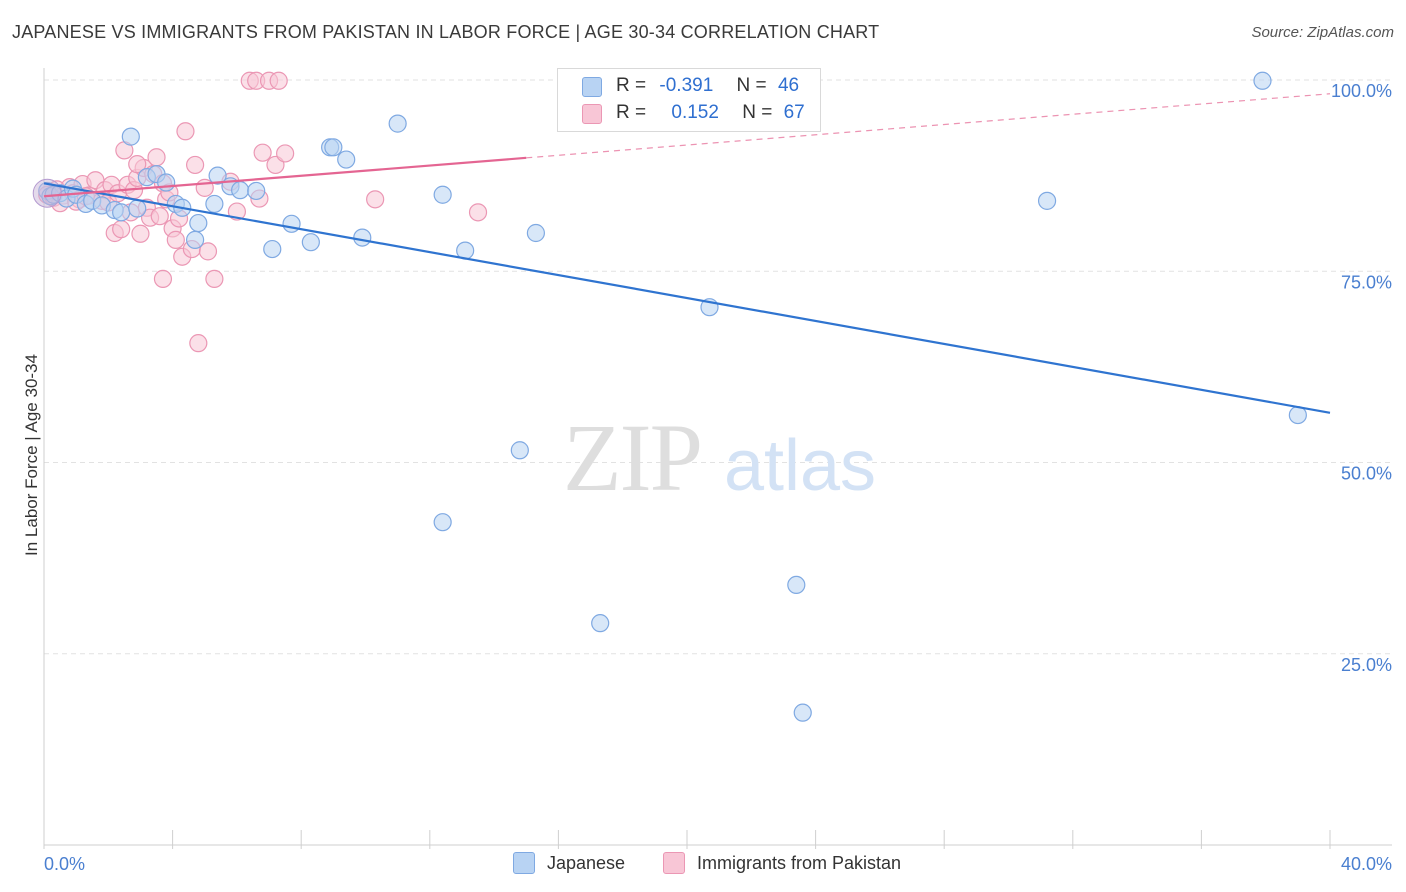  I want to click on y-tick-label: 75.0%, so click(1366, 282).